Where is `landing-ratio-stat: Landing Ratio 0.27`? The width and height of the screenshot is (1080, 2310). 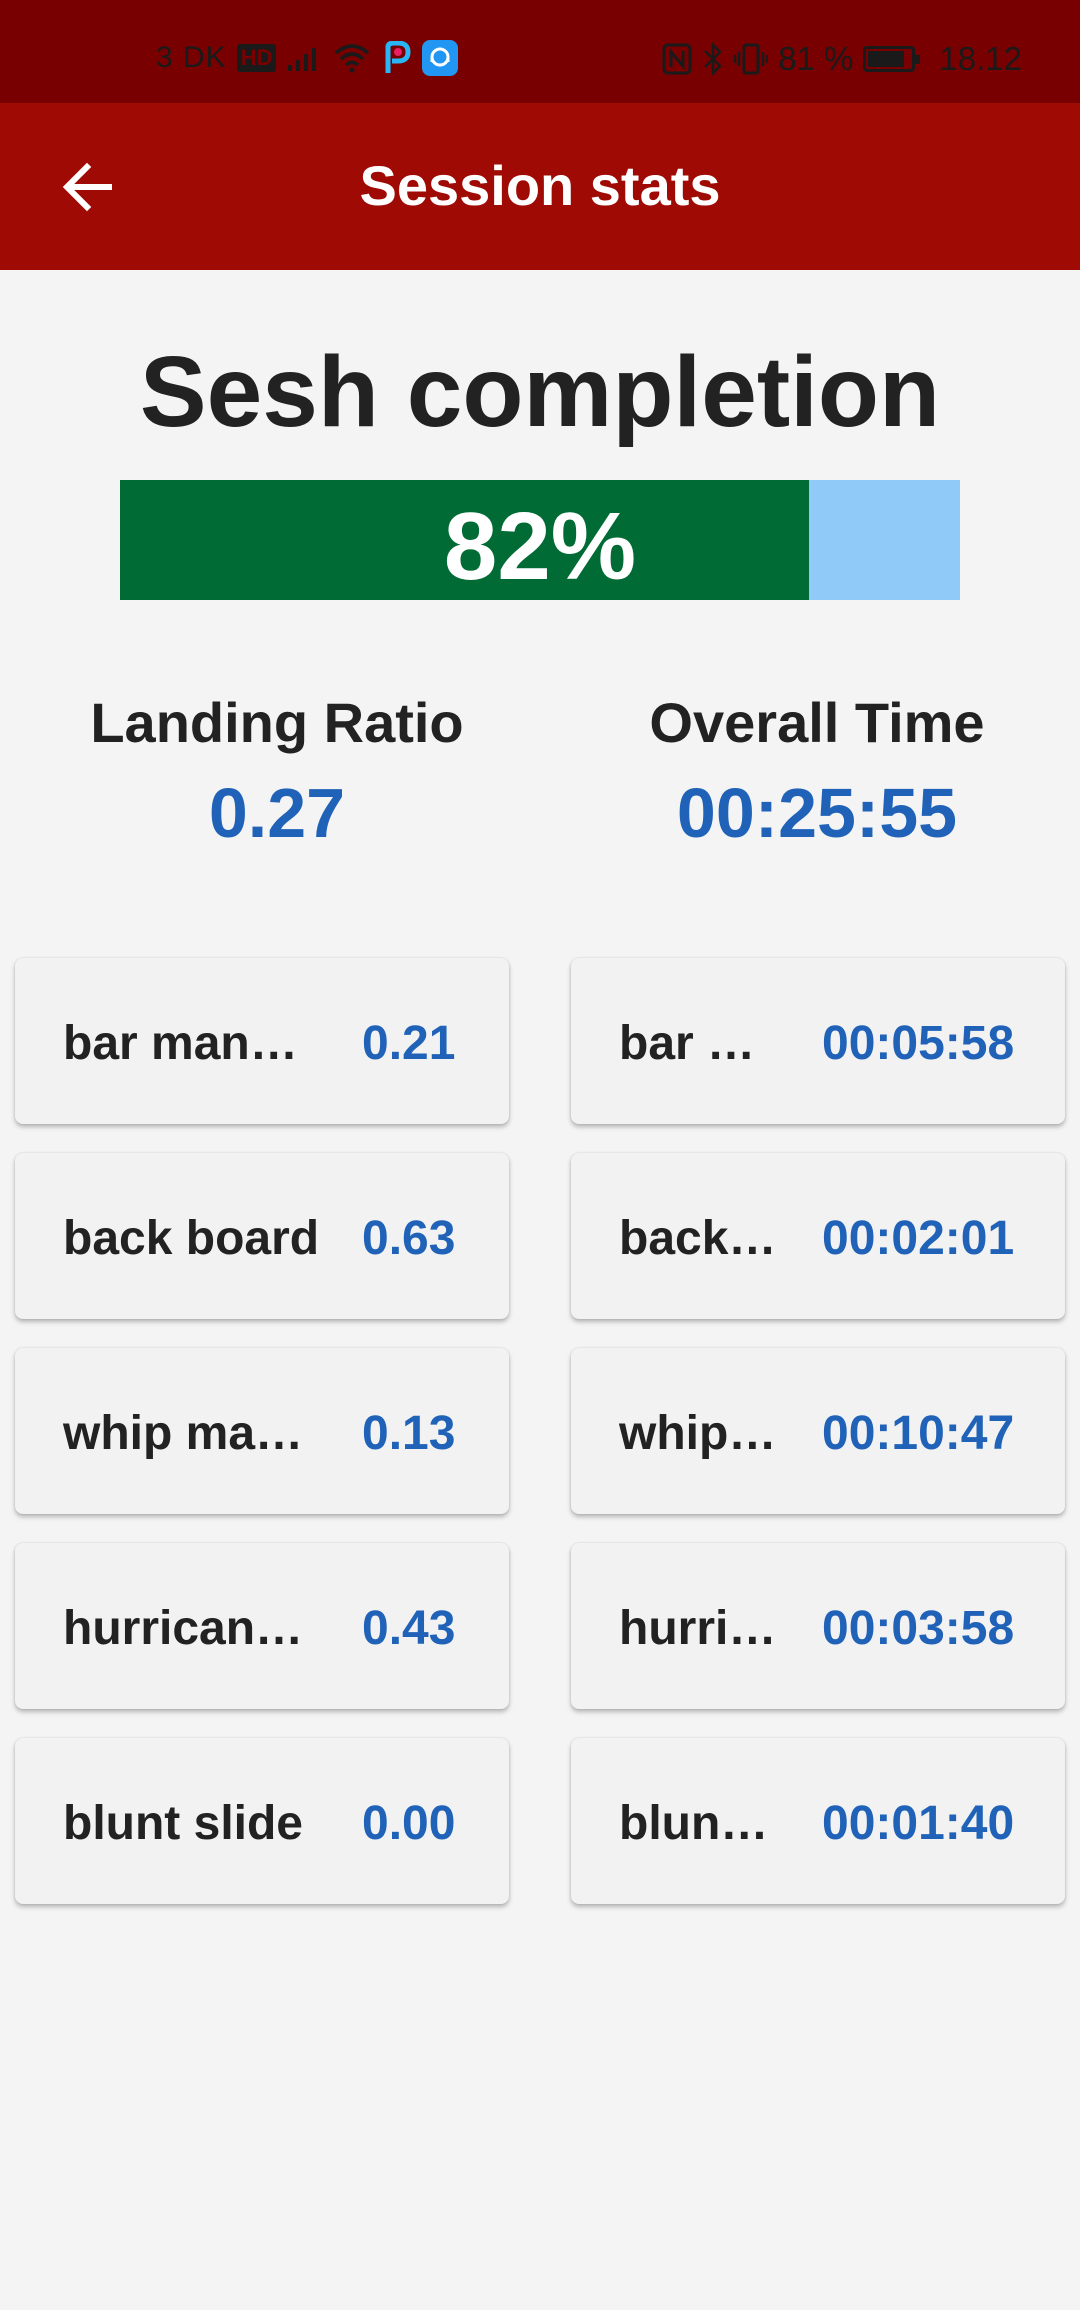 landing-ratio-stat: Landing Ratio 0.27 is located at coordinates (277, 771).